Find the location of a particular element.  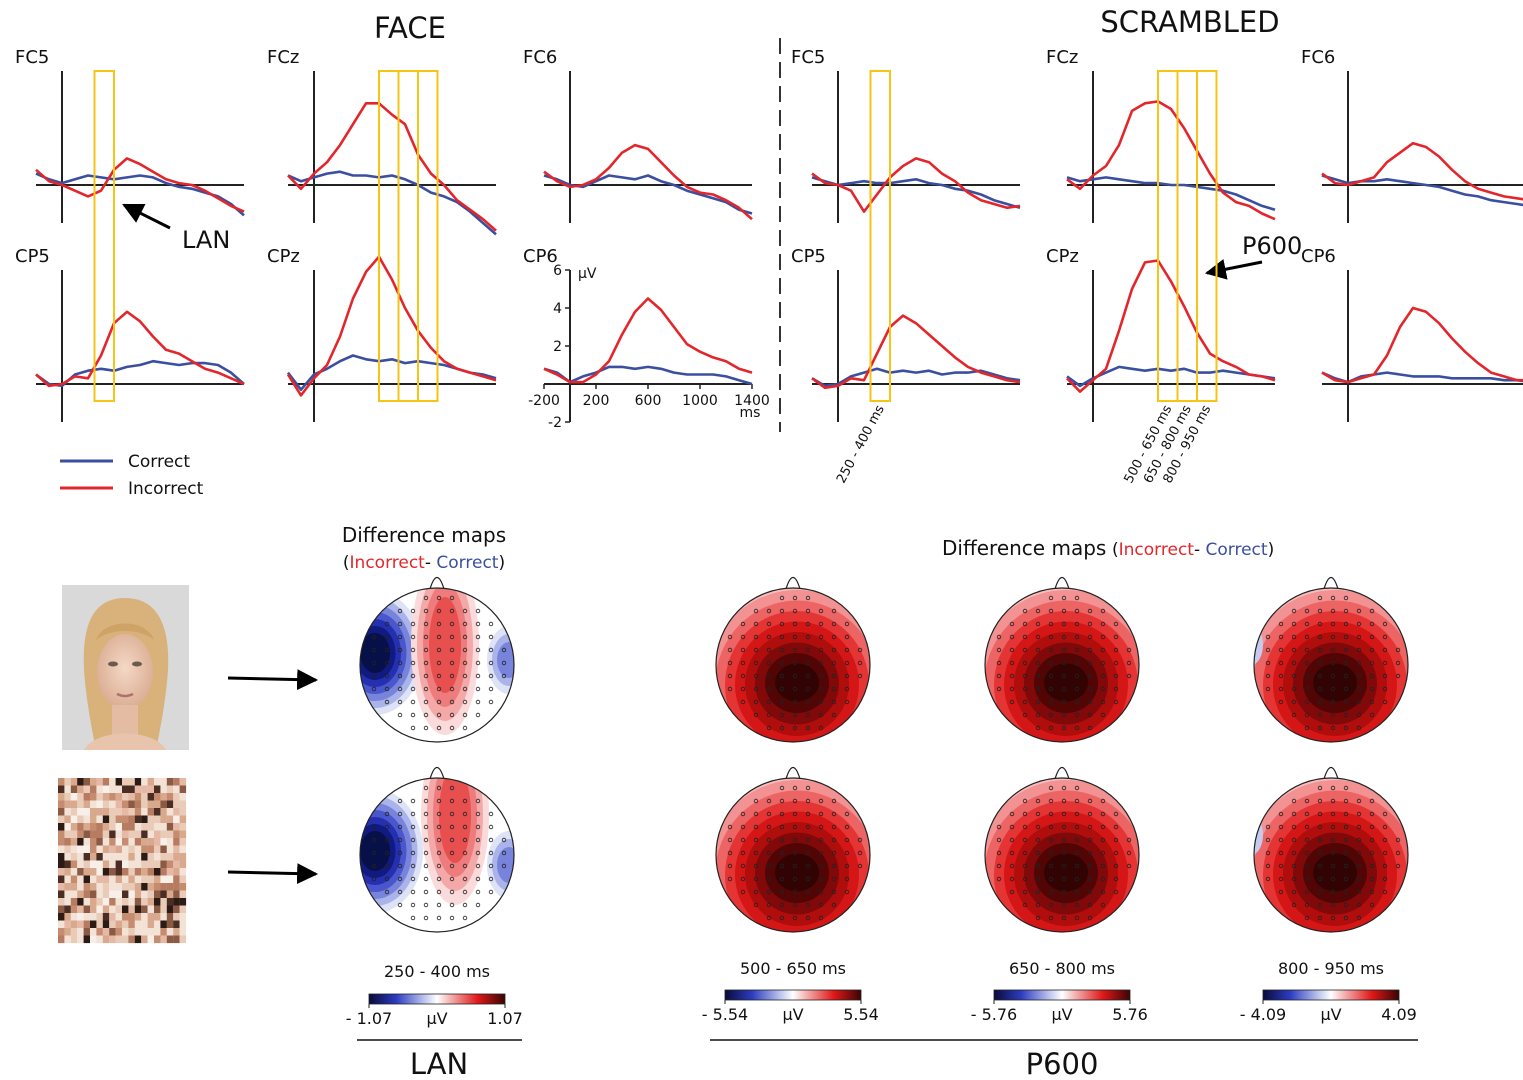

time-window is located at coordinates (428, 236).